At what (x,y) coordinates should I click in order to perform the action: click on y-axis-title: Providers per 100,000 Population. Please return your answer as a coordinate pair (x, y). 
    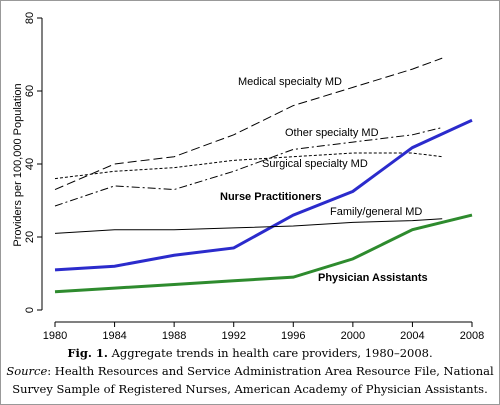
    Looking at the image, I should click on (18, 164).